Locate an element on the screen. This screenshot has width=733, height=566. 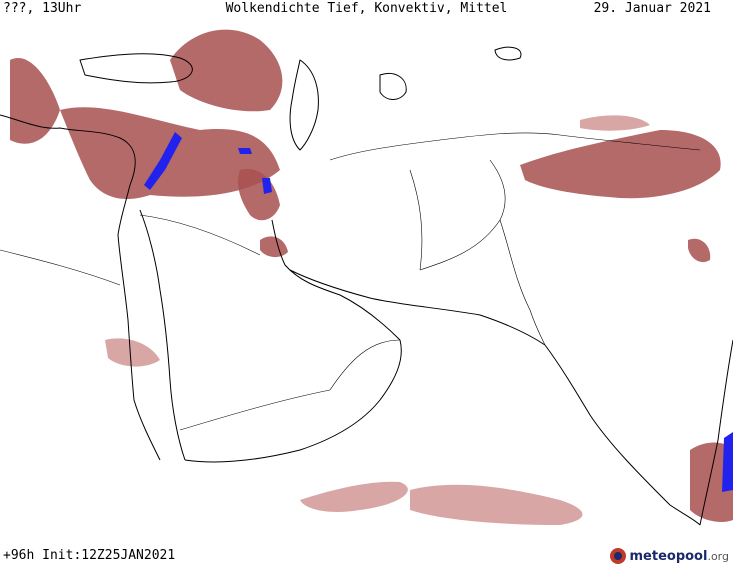
border-saudi-north is located at coordinates (200, 235).